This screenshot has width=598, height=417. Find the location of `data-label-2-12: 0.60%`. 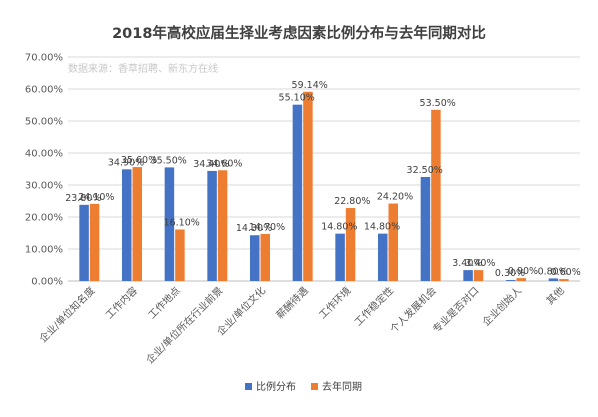

data-label-2-12: 0.60% is located at coordinates (566, 272).